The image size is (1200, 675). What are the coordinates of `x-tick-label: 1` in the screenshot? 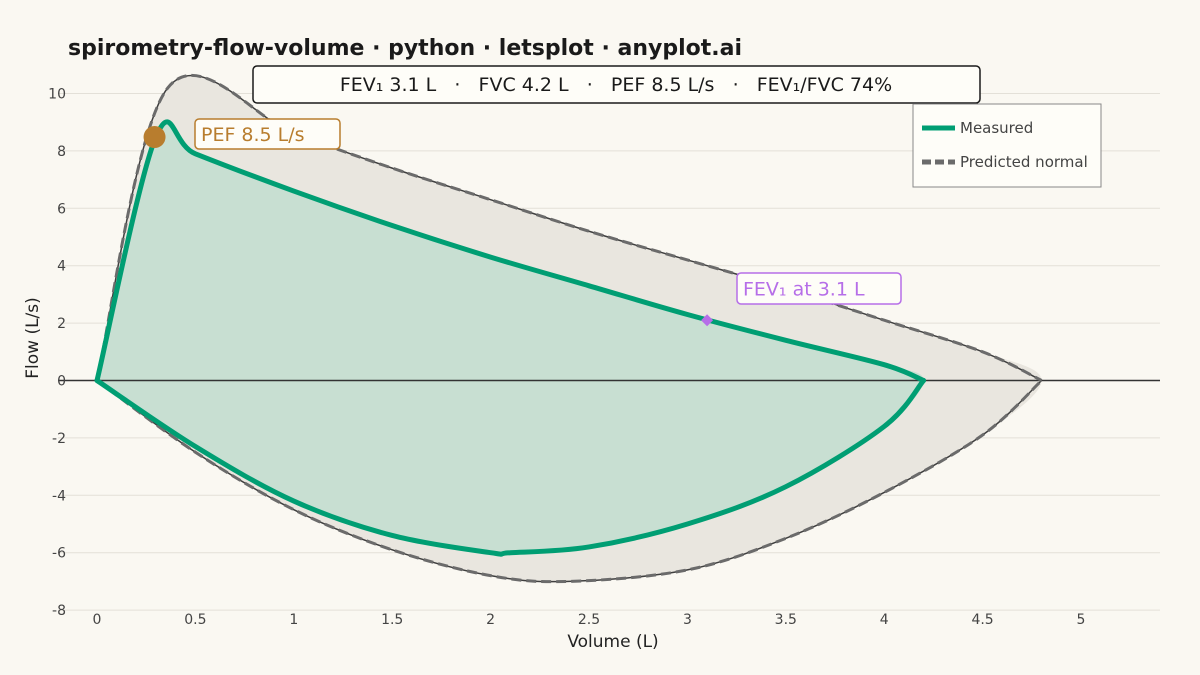 It's located at (293, 620).